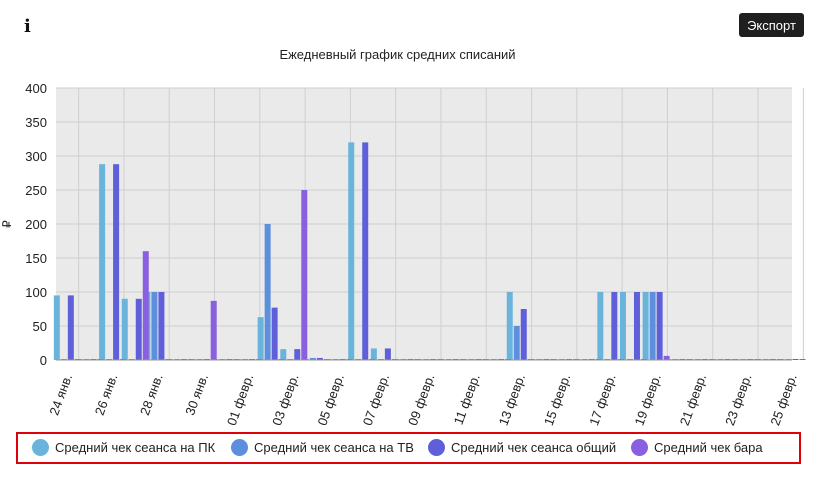 Image resolution: width=831 pixels, height=482 pixels. I want to click on x-tick-label: 25 февр., so click(783, 400).